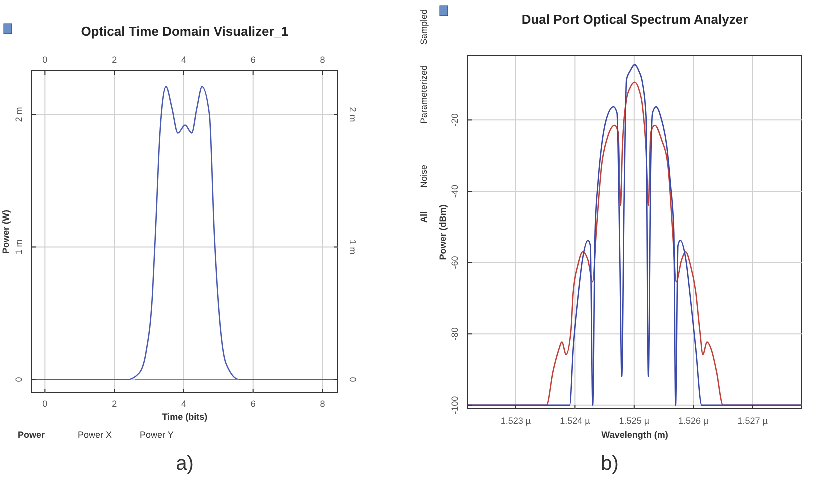 The width and height of the screenshot is (819, 494). Describe the element at coordinates (424, 176) in the screenshot. I see `text: Noise` at that location.